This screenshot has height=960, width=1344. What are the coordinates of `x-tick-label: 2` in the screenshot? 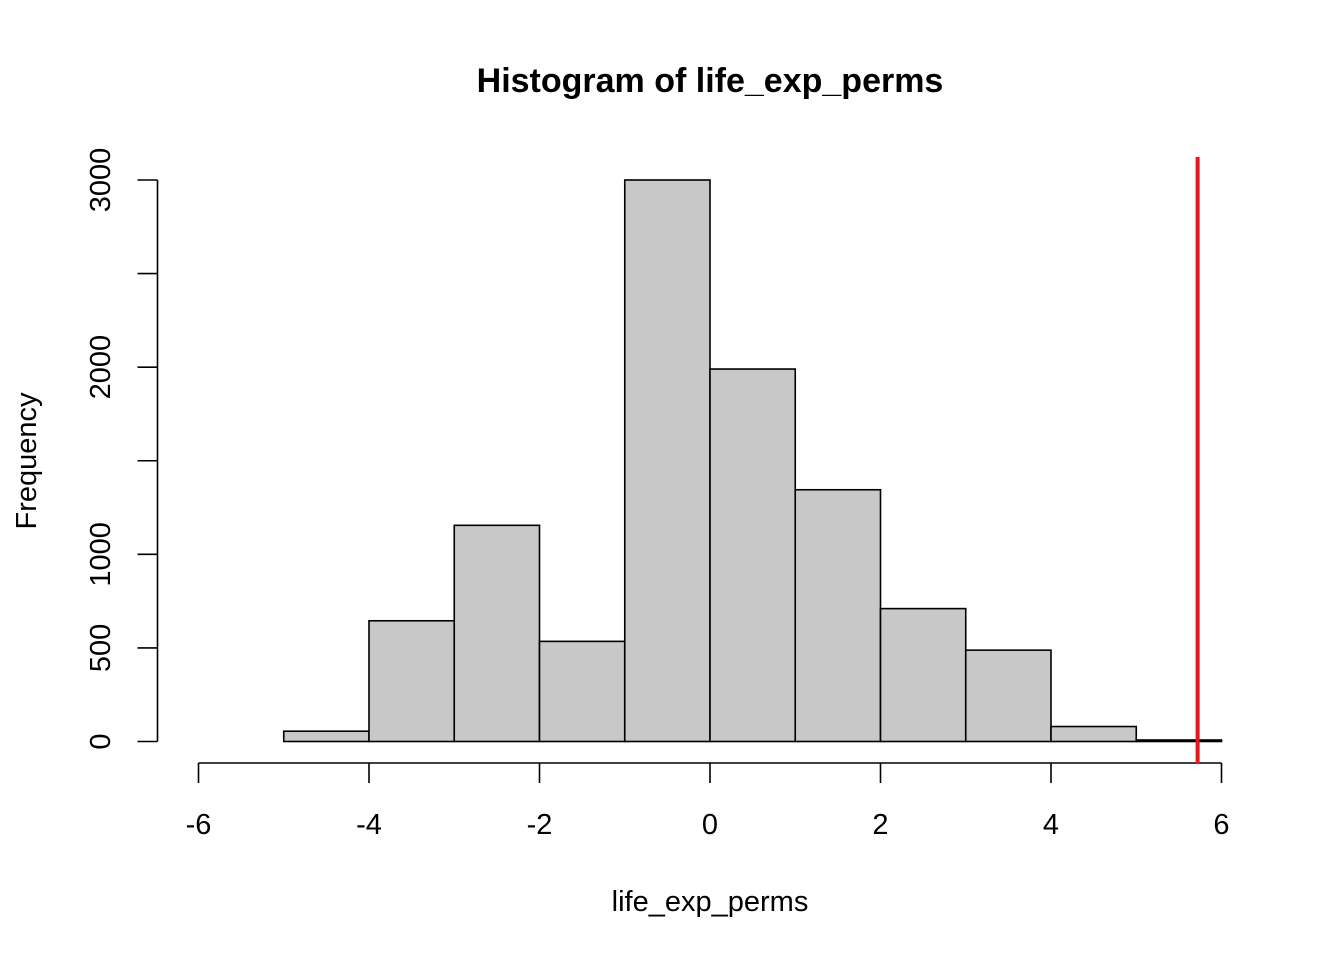 It's located at (880, 825).